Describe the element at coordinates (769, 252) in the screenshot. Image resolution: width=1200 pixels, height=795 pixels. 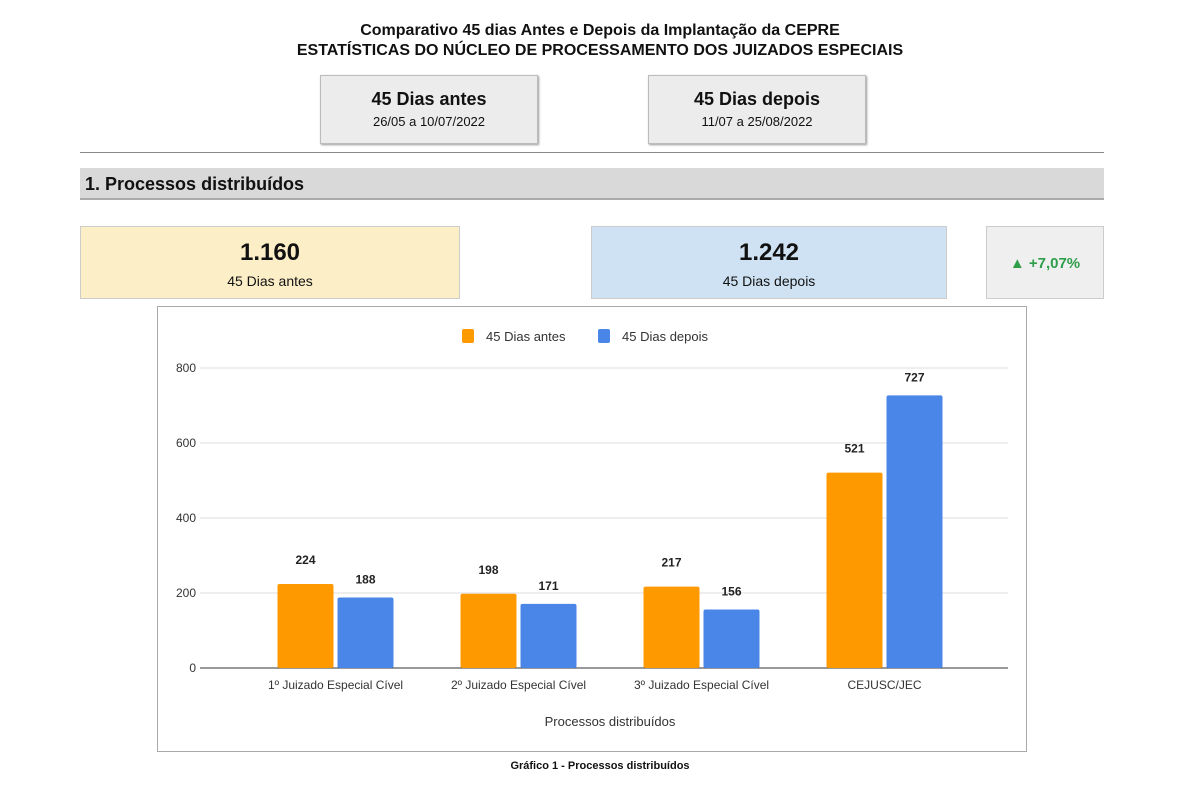
I see `kpi-value: 1.242` at that location.